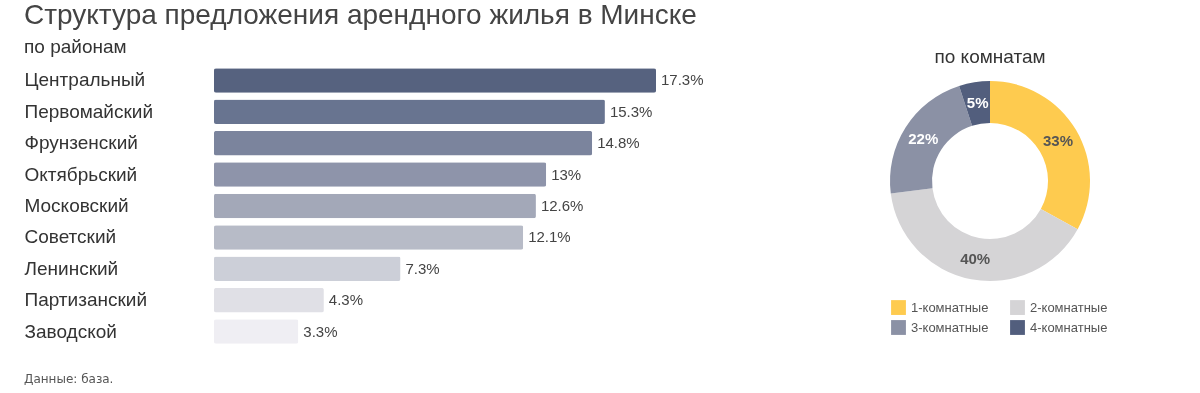 The width and height of the screenshot is (1200, 393). I want to click on data-label: 15.3%, so click(631, 111).